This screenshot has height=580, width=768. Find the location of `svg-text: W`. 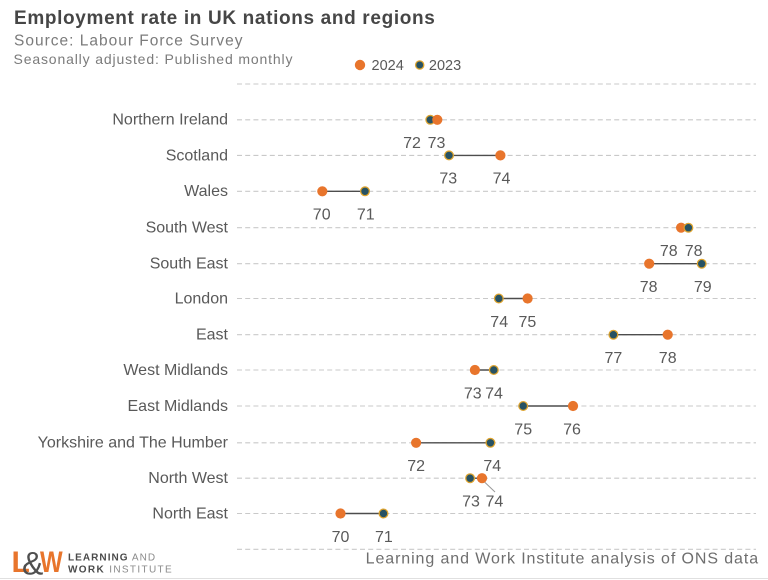

svg-text: W is located at coordinates (51, 561).